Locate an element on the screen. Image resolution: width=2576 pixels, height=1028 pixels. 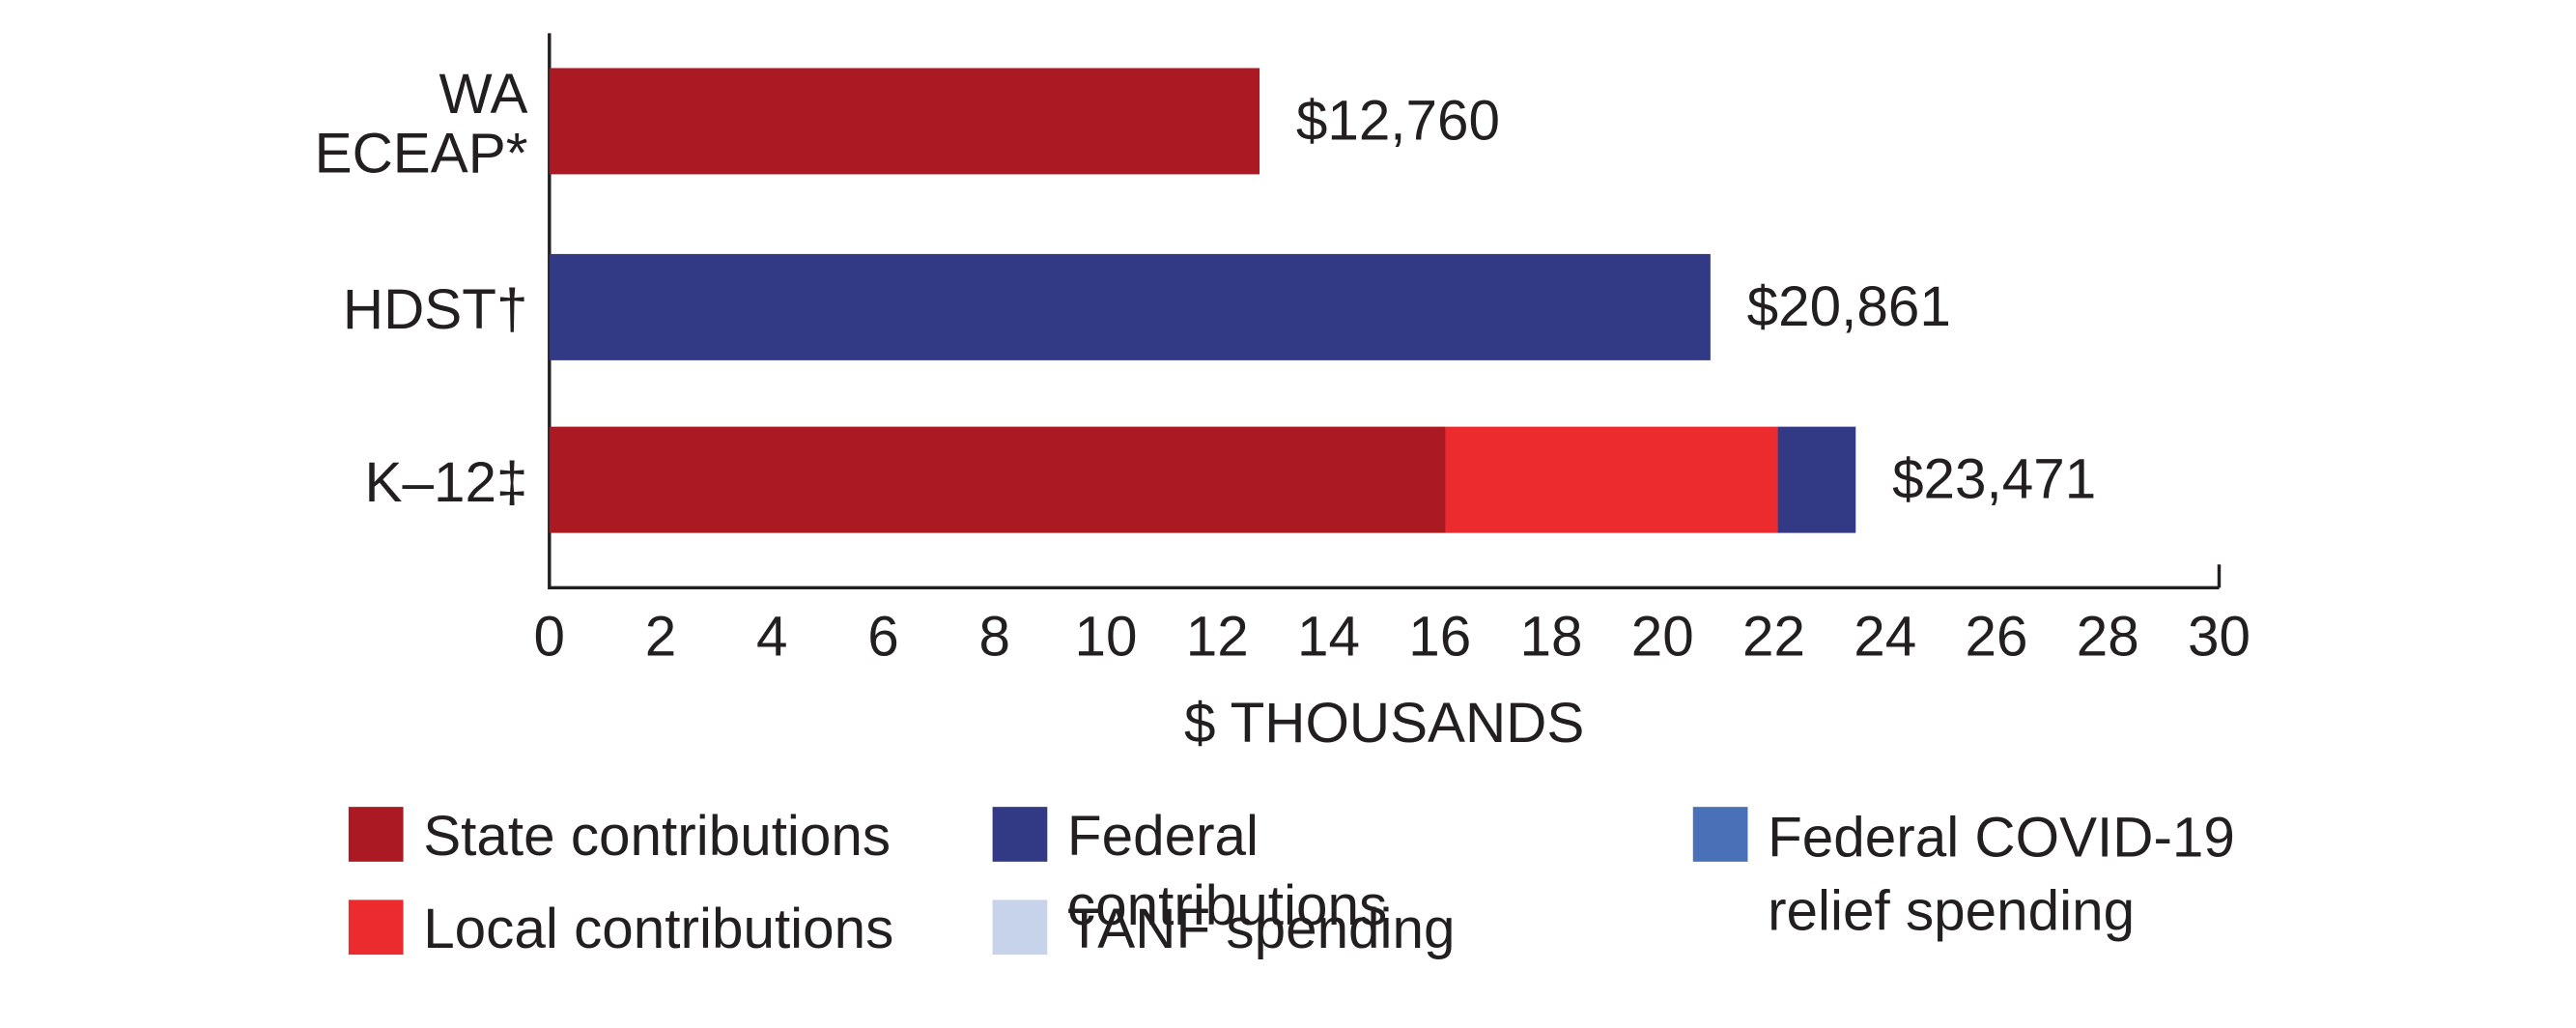
x-tick-label: 30 is located at coordinates (2219, 637).